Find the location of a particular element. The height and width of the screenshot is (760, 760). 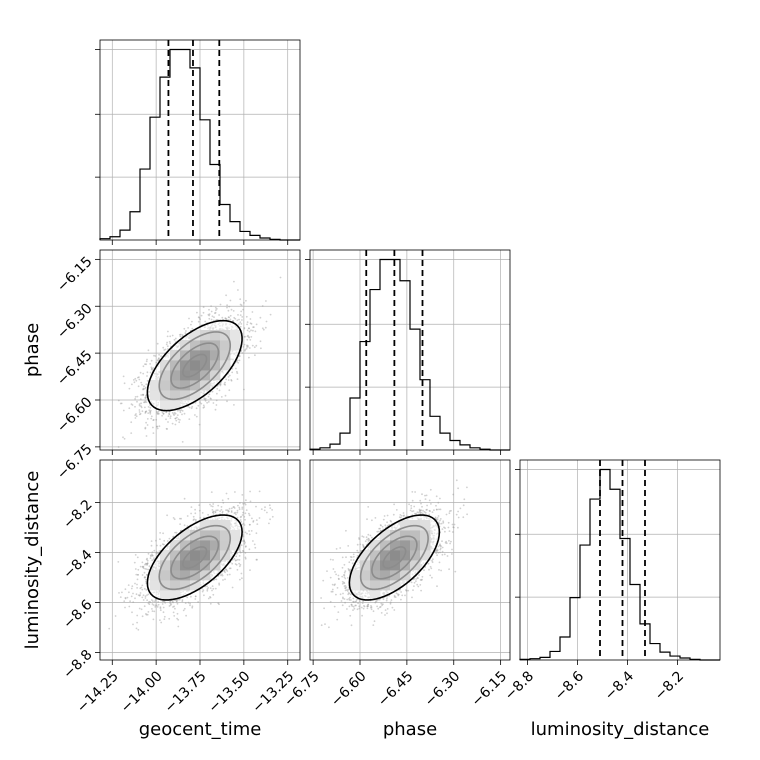

density-content is located at coordinates (191, 560).